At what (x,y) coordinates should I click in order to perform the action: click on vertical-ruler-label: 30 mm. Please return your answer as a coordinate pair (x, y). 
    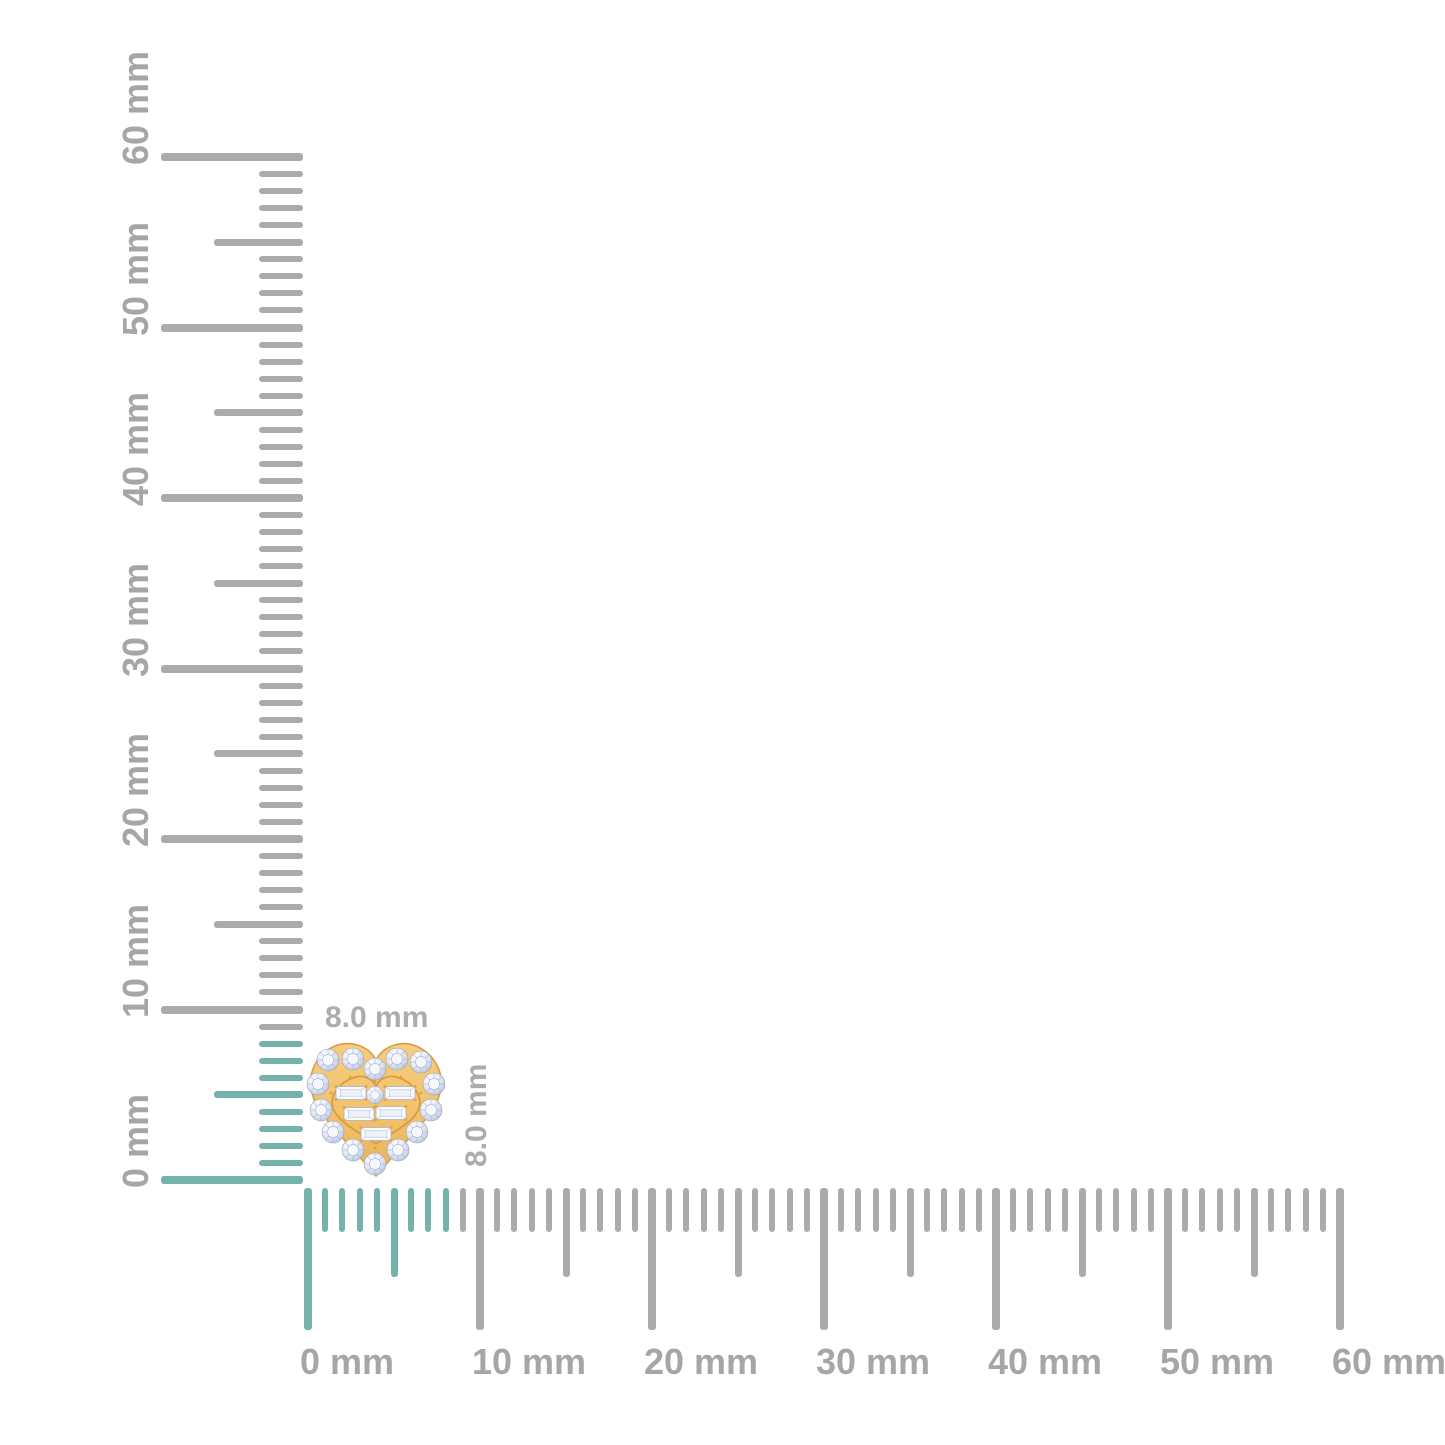
    Looking at the image, I should click on (135, 619).